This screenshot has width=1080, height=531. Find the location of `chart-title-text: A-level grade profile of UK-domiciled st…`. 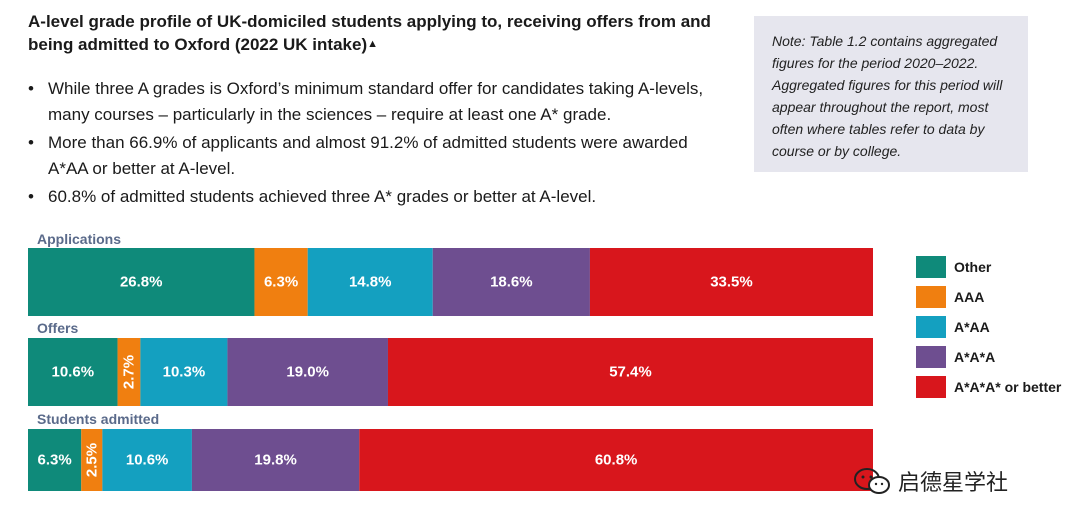

chart-title-text: A-level grade profile of UK-domiciled st… is located at coordinates (369, 33).